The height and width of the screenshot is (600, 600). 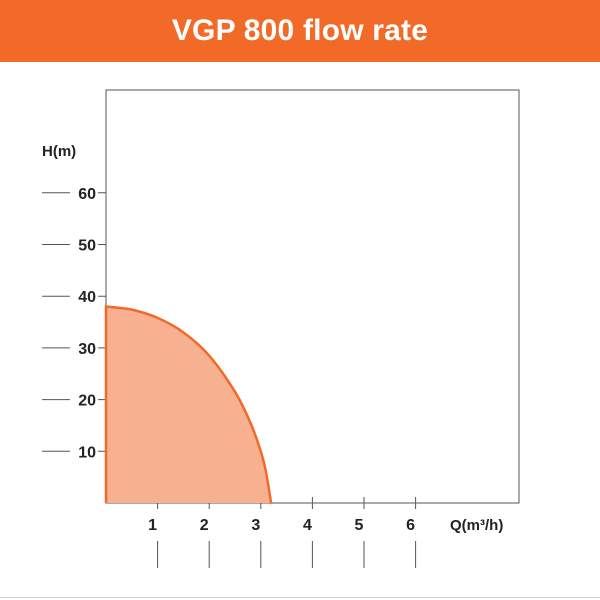 What do you see at coordinates (87, 194) in the screenshot?
I see `y-tick-label: 60` at bounding box center [87, 194].